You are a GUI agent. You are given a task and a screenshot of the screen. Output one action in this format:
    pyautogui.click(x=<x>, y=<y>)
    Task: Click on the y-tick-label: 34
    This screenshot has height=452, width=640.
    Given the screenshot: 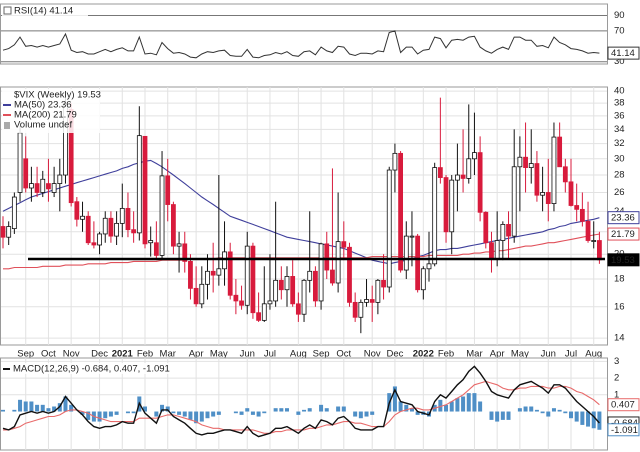 What is the action you would take?
    pyautogui.click(x=619, y=129)
    